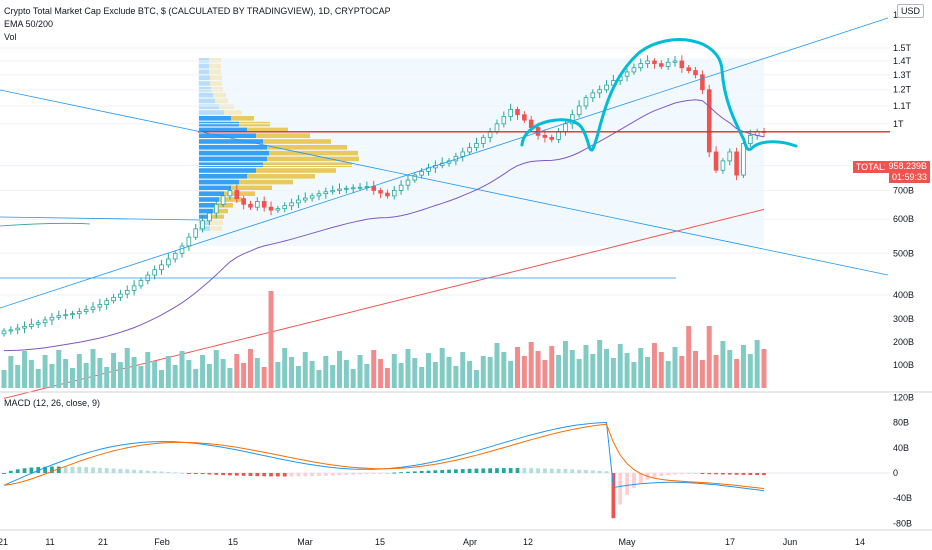 This screenshot has height=550, width=932. What do you see at coordinates (902, 498) in the screenshot?
I see `macd-tick-label: -40B` at bounding box center [902, 498].